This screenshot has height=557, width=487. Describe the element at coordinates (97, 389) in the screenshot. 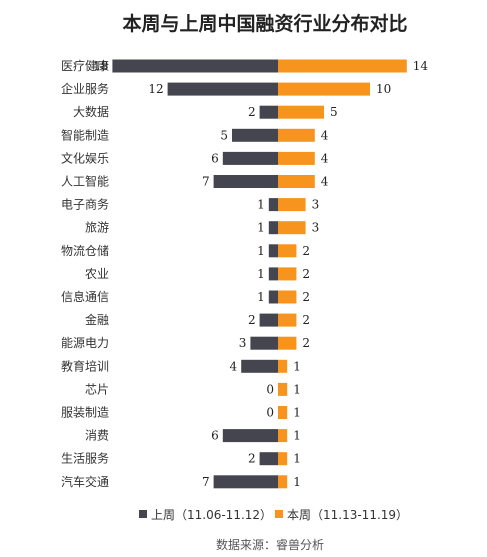

I see `category-label: 芯片` at that location.